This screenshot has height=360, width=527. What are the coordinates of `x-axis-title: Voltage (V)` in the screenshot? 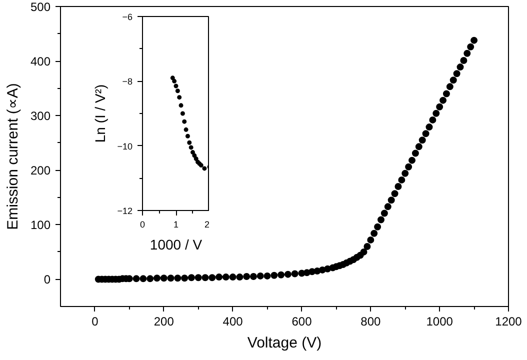 It's located at (284, 343).